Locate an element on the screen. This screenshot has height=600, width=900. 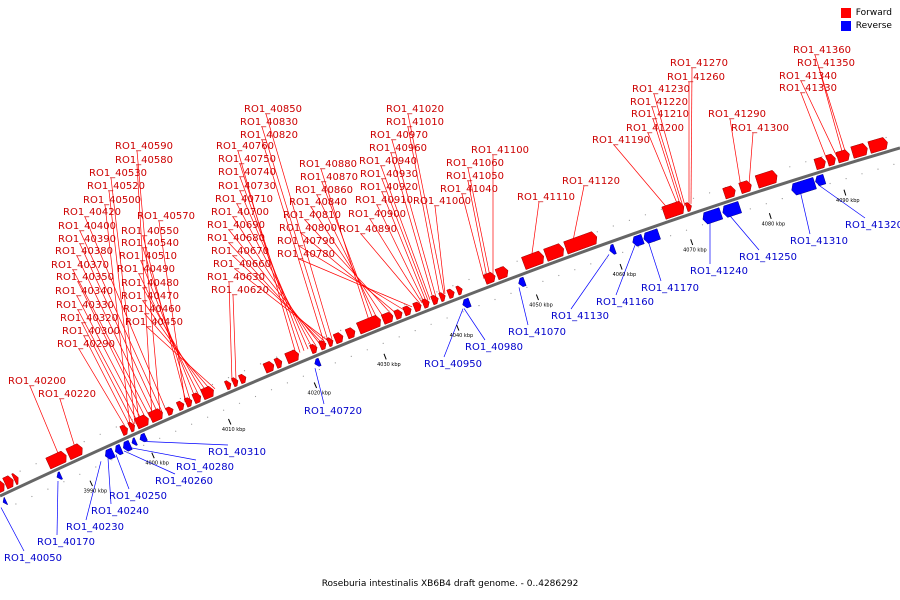
forward-gene-label: RO1_41260 is located at coordinates (696, 77).